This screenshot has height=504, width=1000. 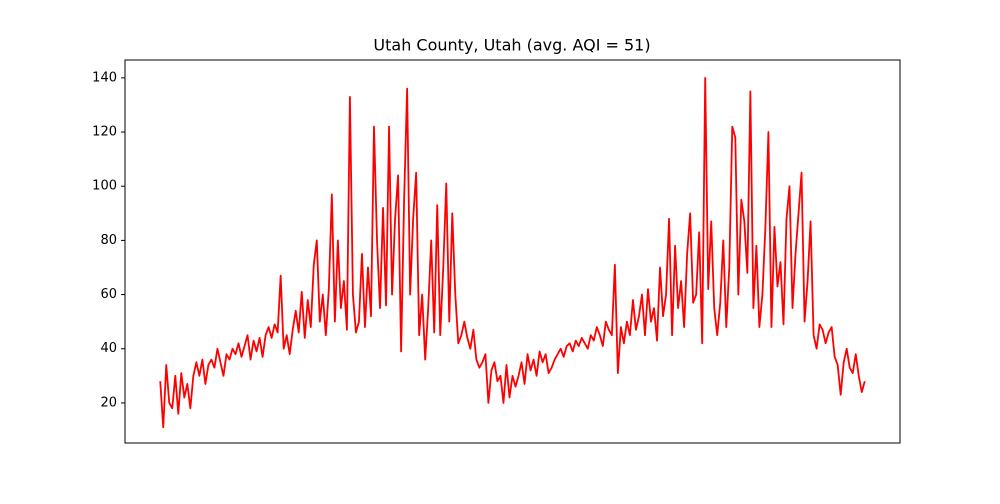 I want to click on y-tick-label: 140, so click(x=104, y=77).